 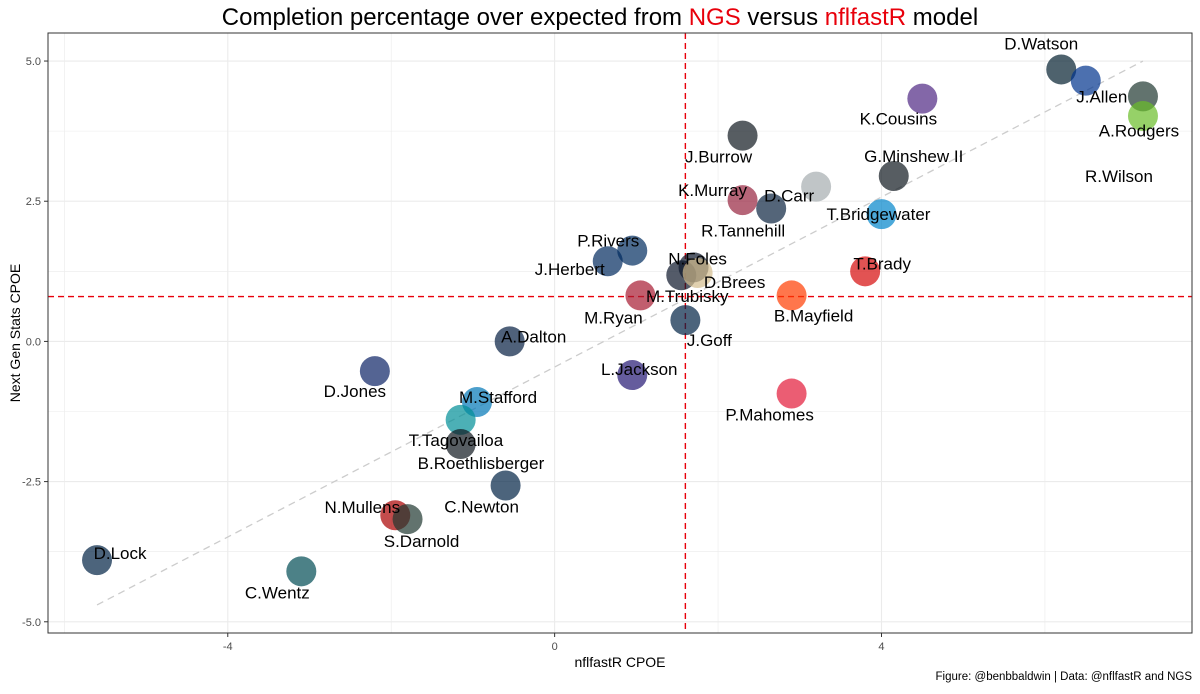 I want to click on label-l-jackson: L.Jackson, so click(x=639, y=369).